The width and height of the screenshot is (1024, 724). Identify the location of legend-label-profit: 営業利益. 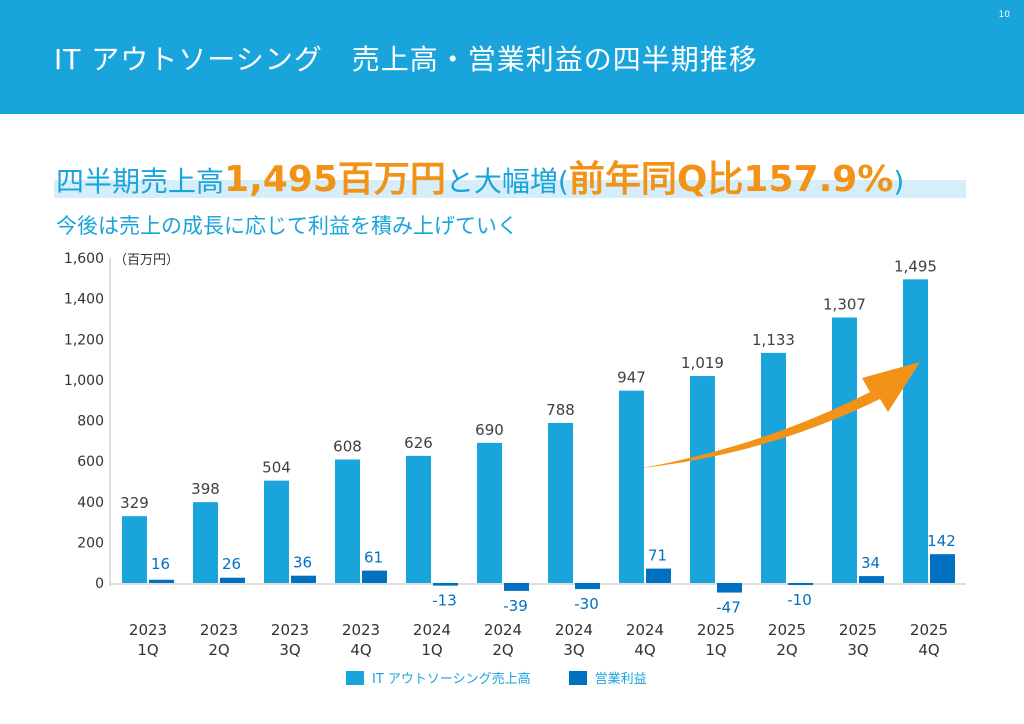
(620, 679).